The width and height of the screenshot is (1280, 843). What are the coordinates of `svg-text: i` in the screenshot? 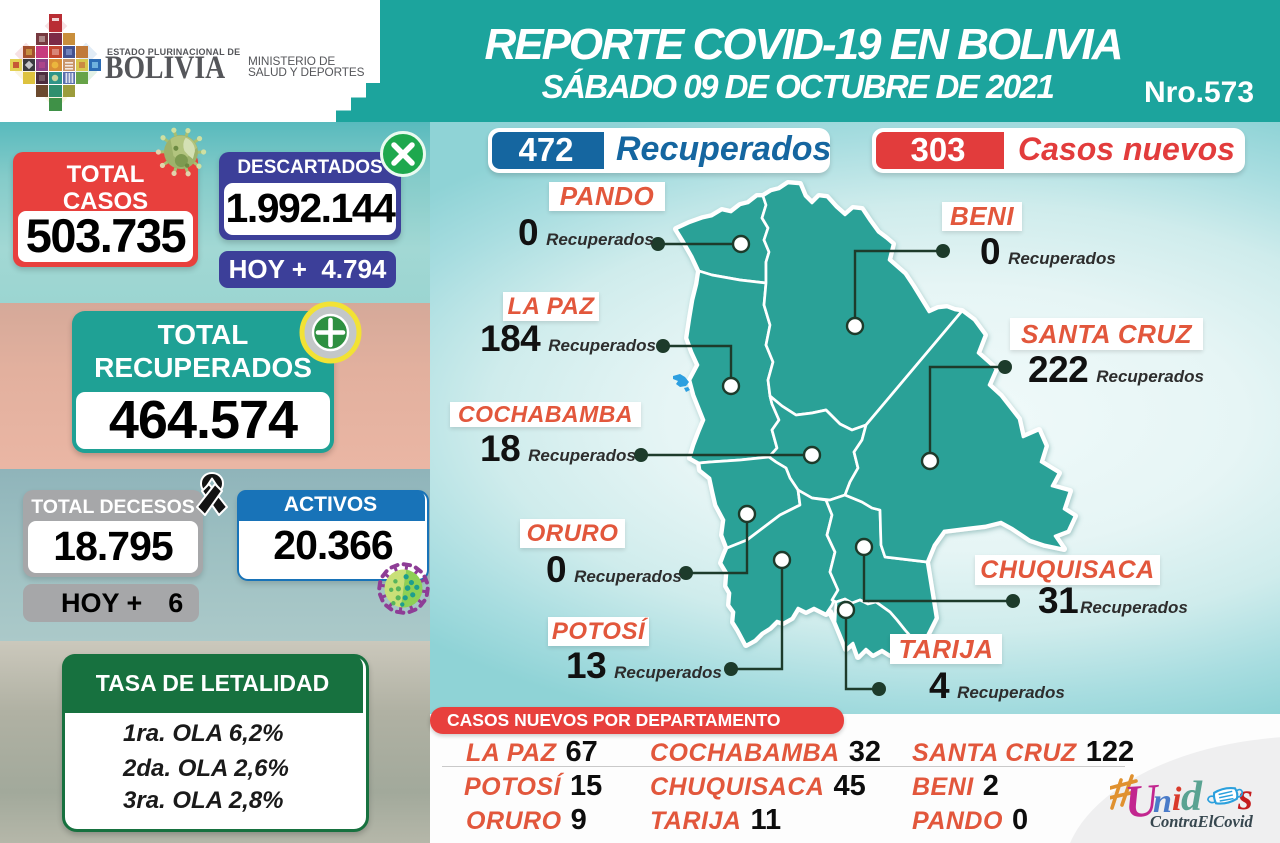 It's located at (1177, 799).